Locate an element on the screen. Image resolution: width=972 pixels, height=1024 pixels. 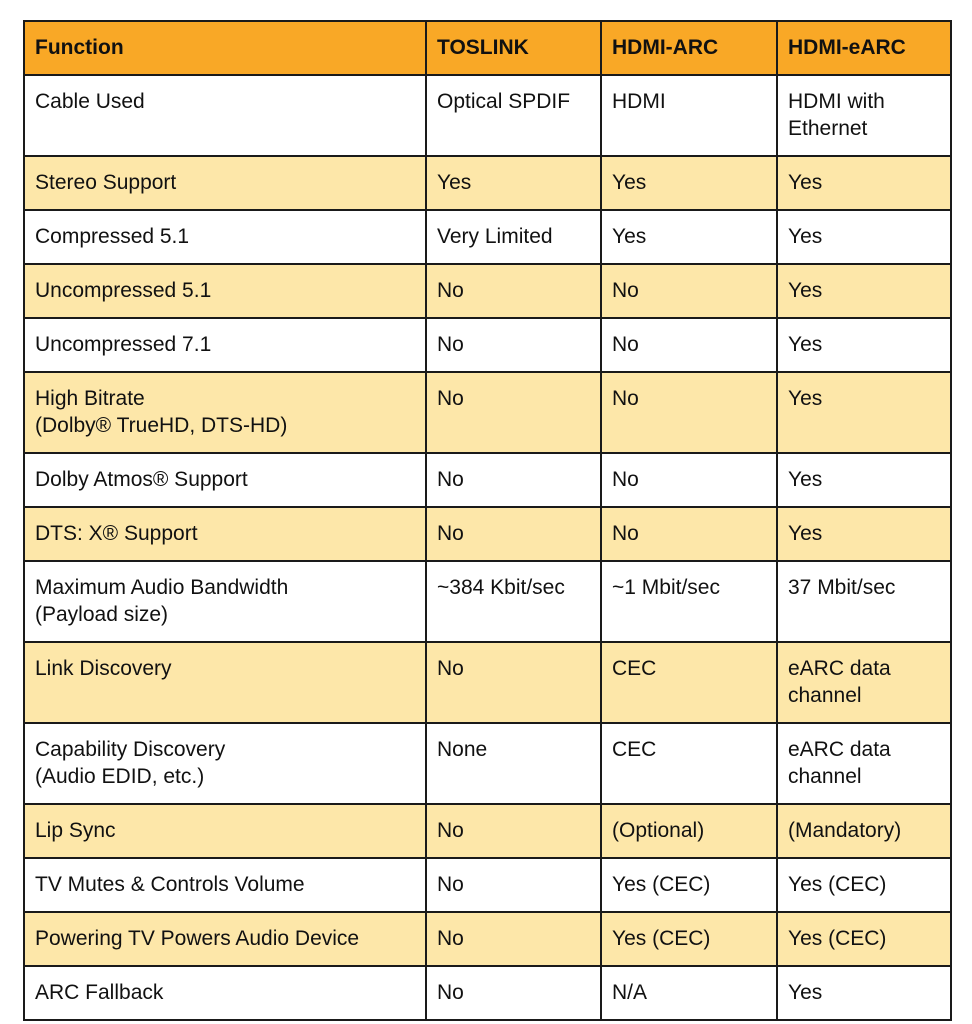
table-row: Link Discovery No CEC eARC data channel is located at coordinates (487, 682).